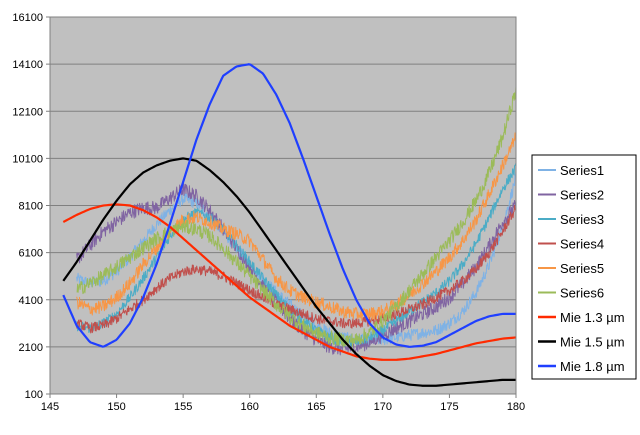 The width and height of the screenshot is (640, 435). Describe the element at coordinates (116, 407) in the screenshot. I see `x-tick-label: 150` at that location.